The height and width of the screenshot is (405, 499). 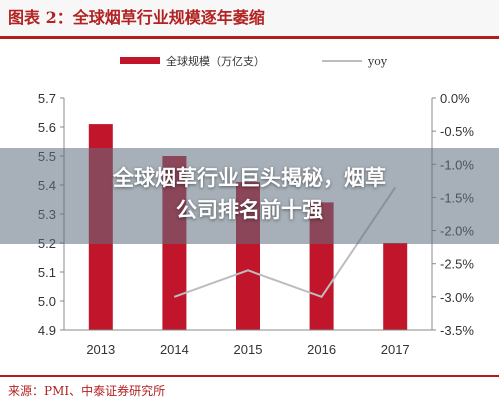 What do you see at coordinates (395, 286) in the screenshot?
I see `bar` at bounding box center [395, 286].